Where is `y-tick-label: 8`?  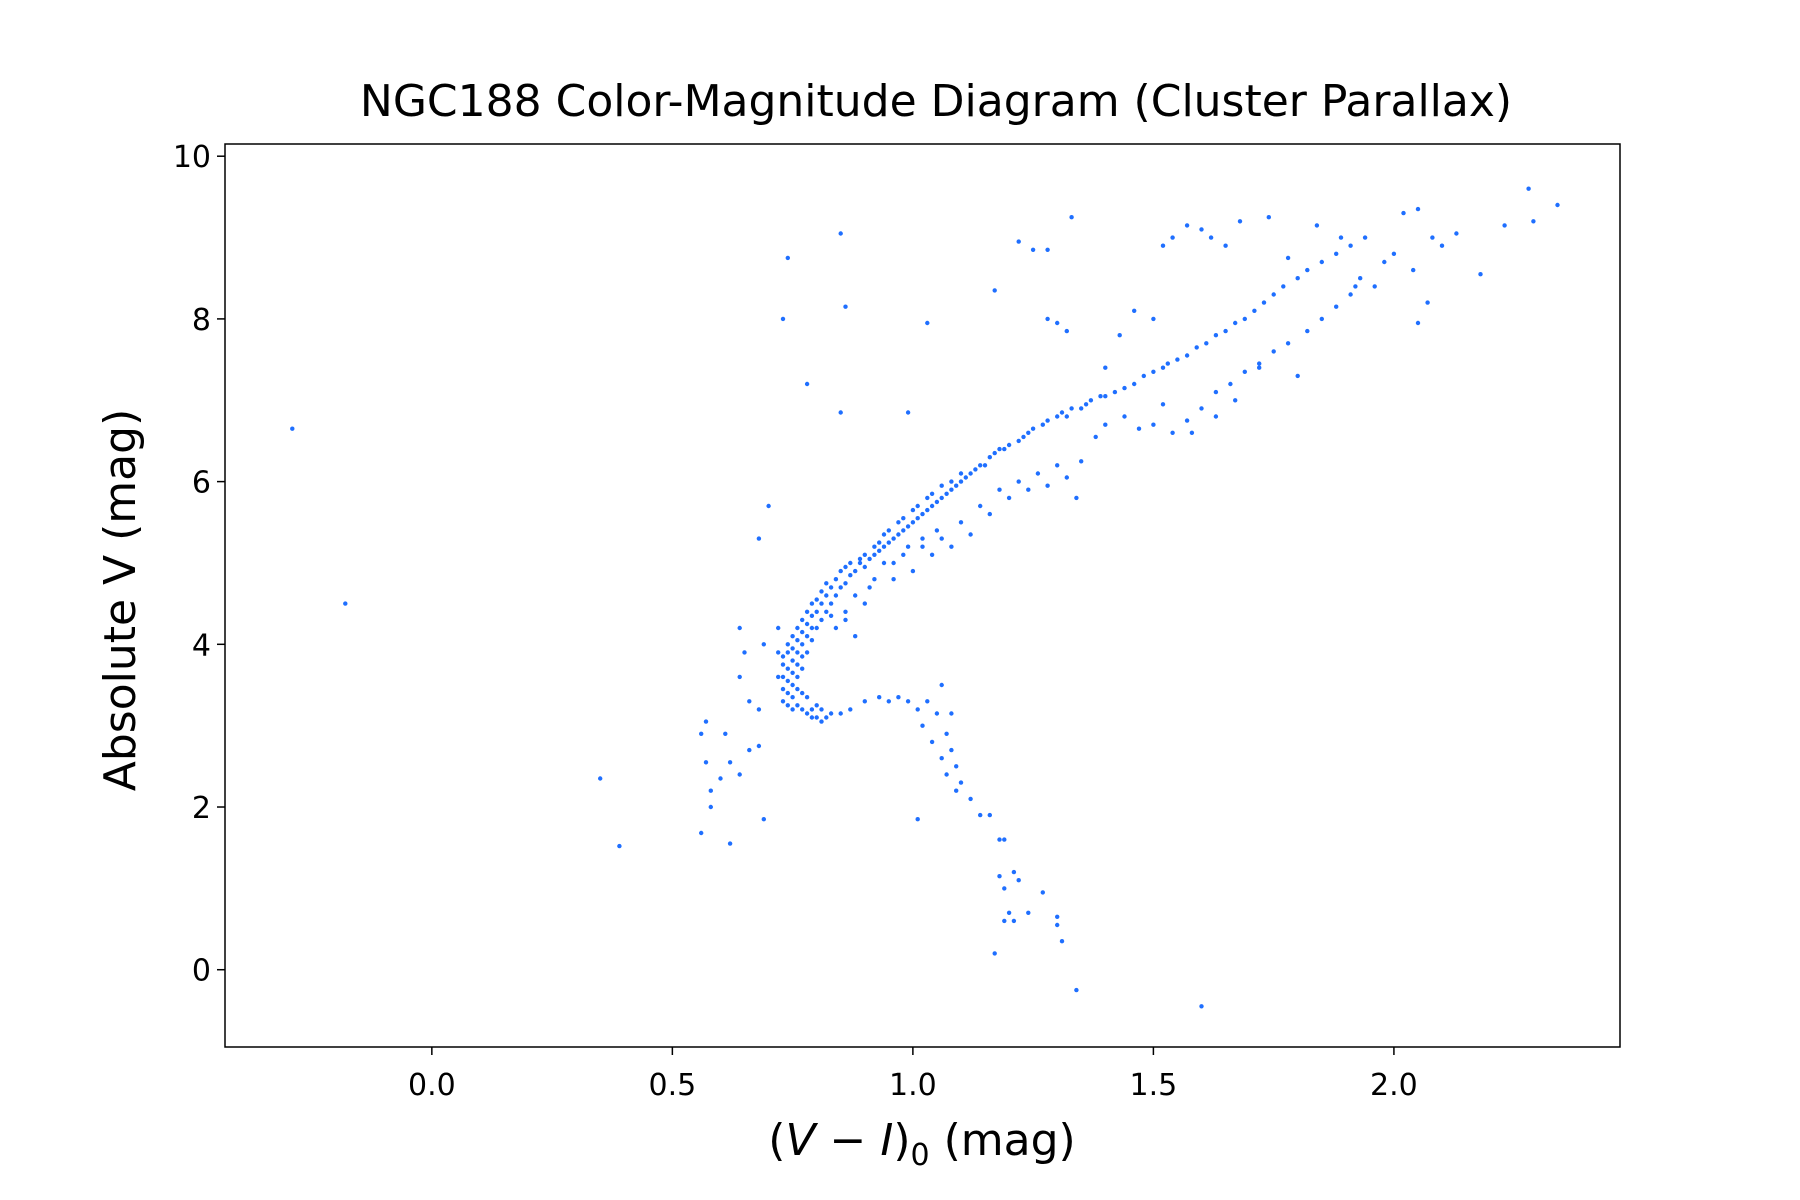 y-tick-label: 8 is located at coordinates (201, 320).